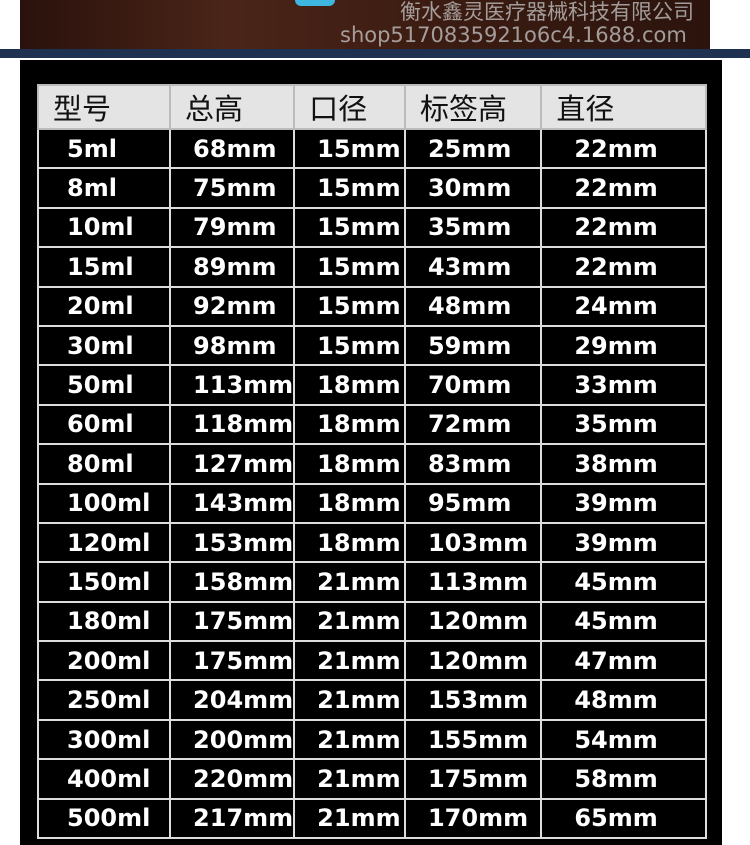  What do you see at coordinates (473, 582) in the screenshot?
I see `cell-label-height: 113mm` at bounding box center [473, 582].